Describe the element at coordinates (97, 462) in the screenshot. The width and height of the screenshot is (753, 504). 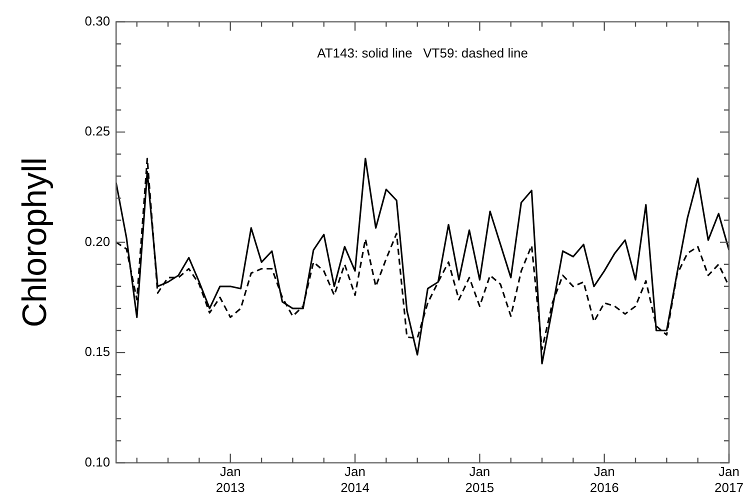
I see `y-tick-label: 0.10` at that location.